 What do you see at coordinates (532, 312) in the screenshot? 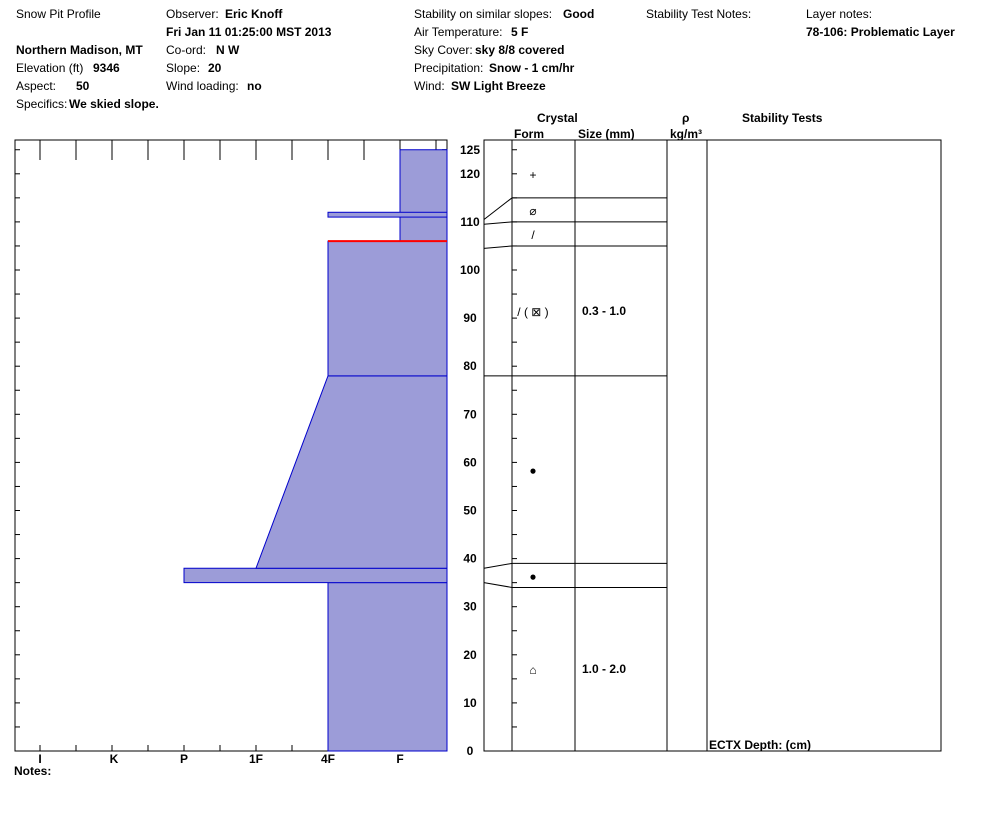
I see `crystal-form-symbol: / ( ⊠ )` at bounding box center [532, 312].